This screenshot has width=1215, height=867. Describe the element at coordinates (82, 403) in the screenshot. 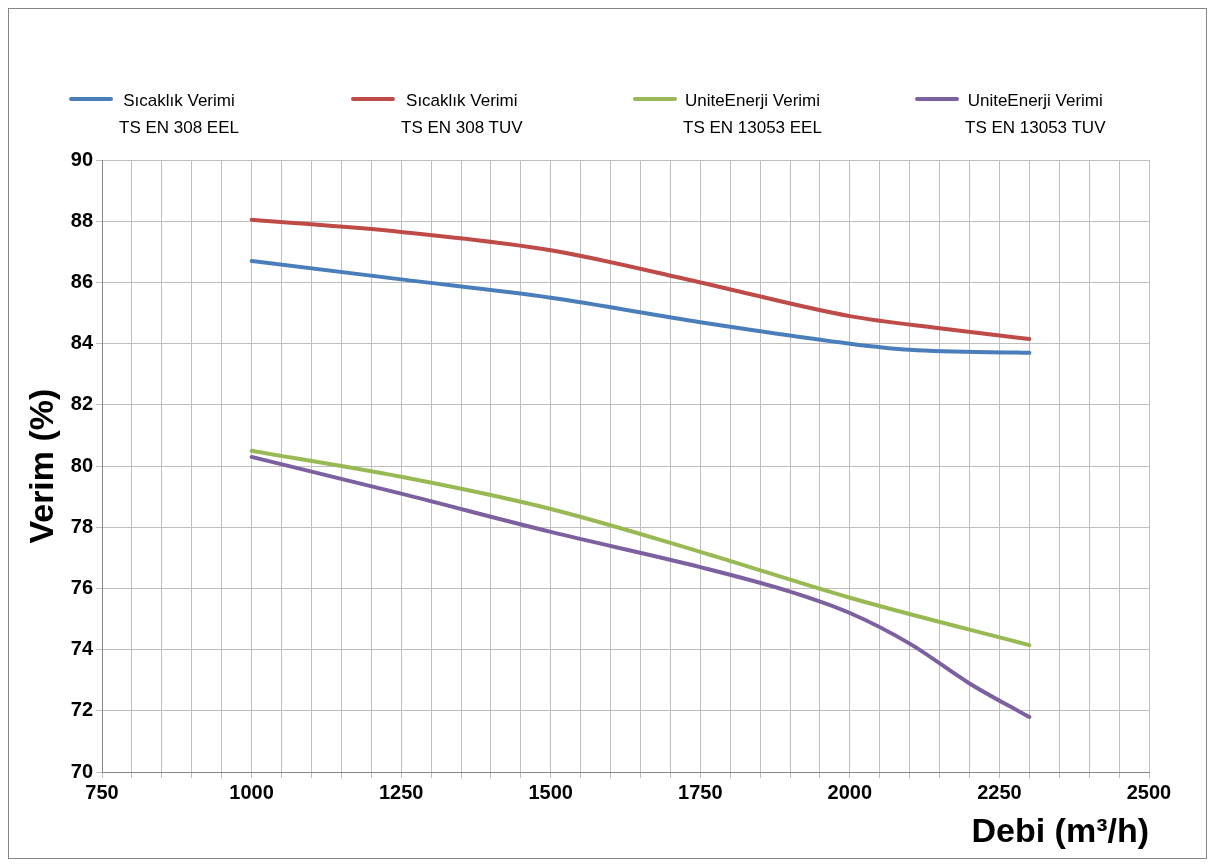

I see `y-tick-label: 82` at that location.